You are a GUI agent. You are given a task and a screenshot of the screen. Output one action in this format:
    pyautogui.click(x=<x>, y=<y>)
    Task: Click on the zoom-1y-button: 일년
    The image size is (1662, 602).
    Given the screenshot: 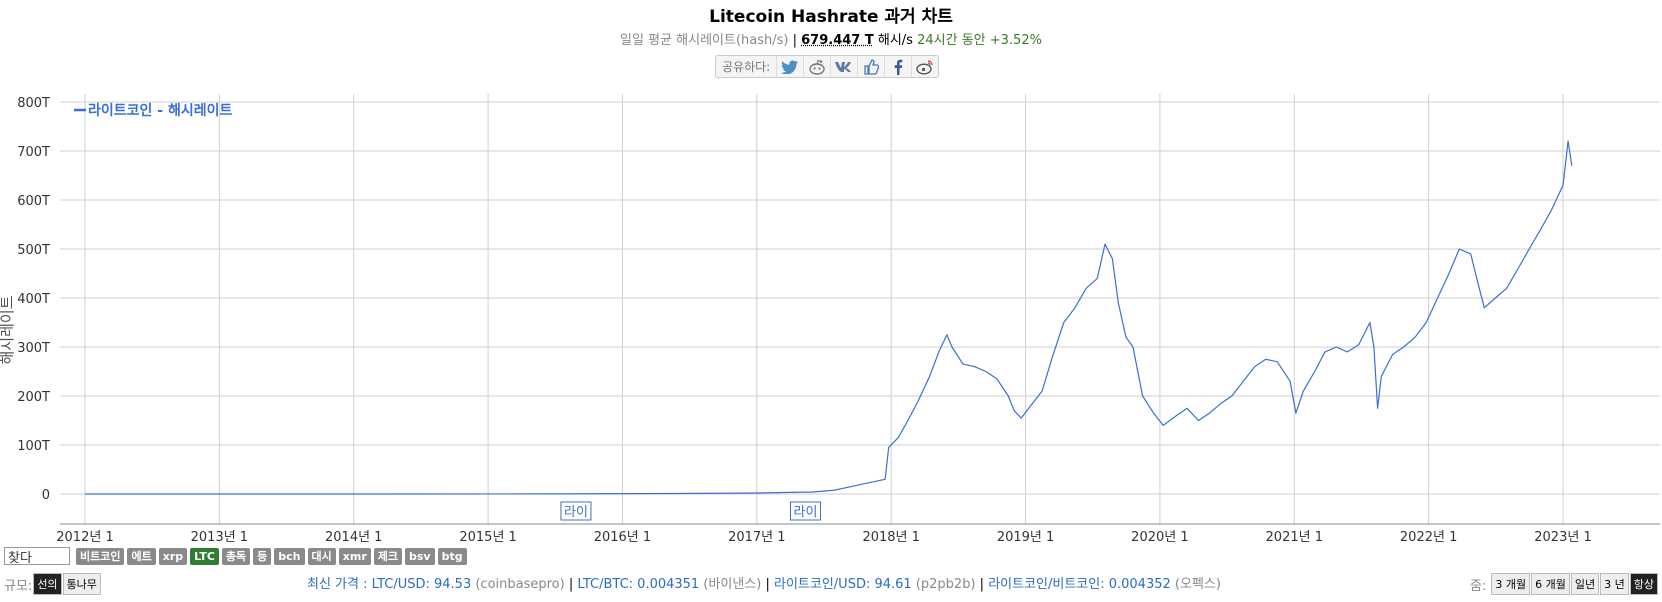 What is the action you would take?
    pyautogui.click(x=1585, y=584)
    